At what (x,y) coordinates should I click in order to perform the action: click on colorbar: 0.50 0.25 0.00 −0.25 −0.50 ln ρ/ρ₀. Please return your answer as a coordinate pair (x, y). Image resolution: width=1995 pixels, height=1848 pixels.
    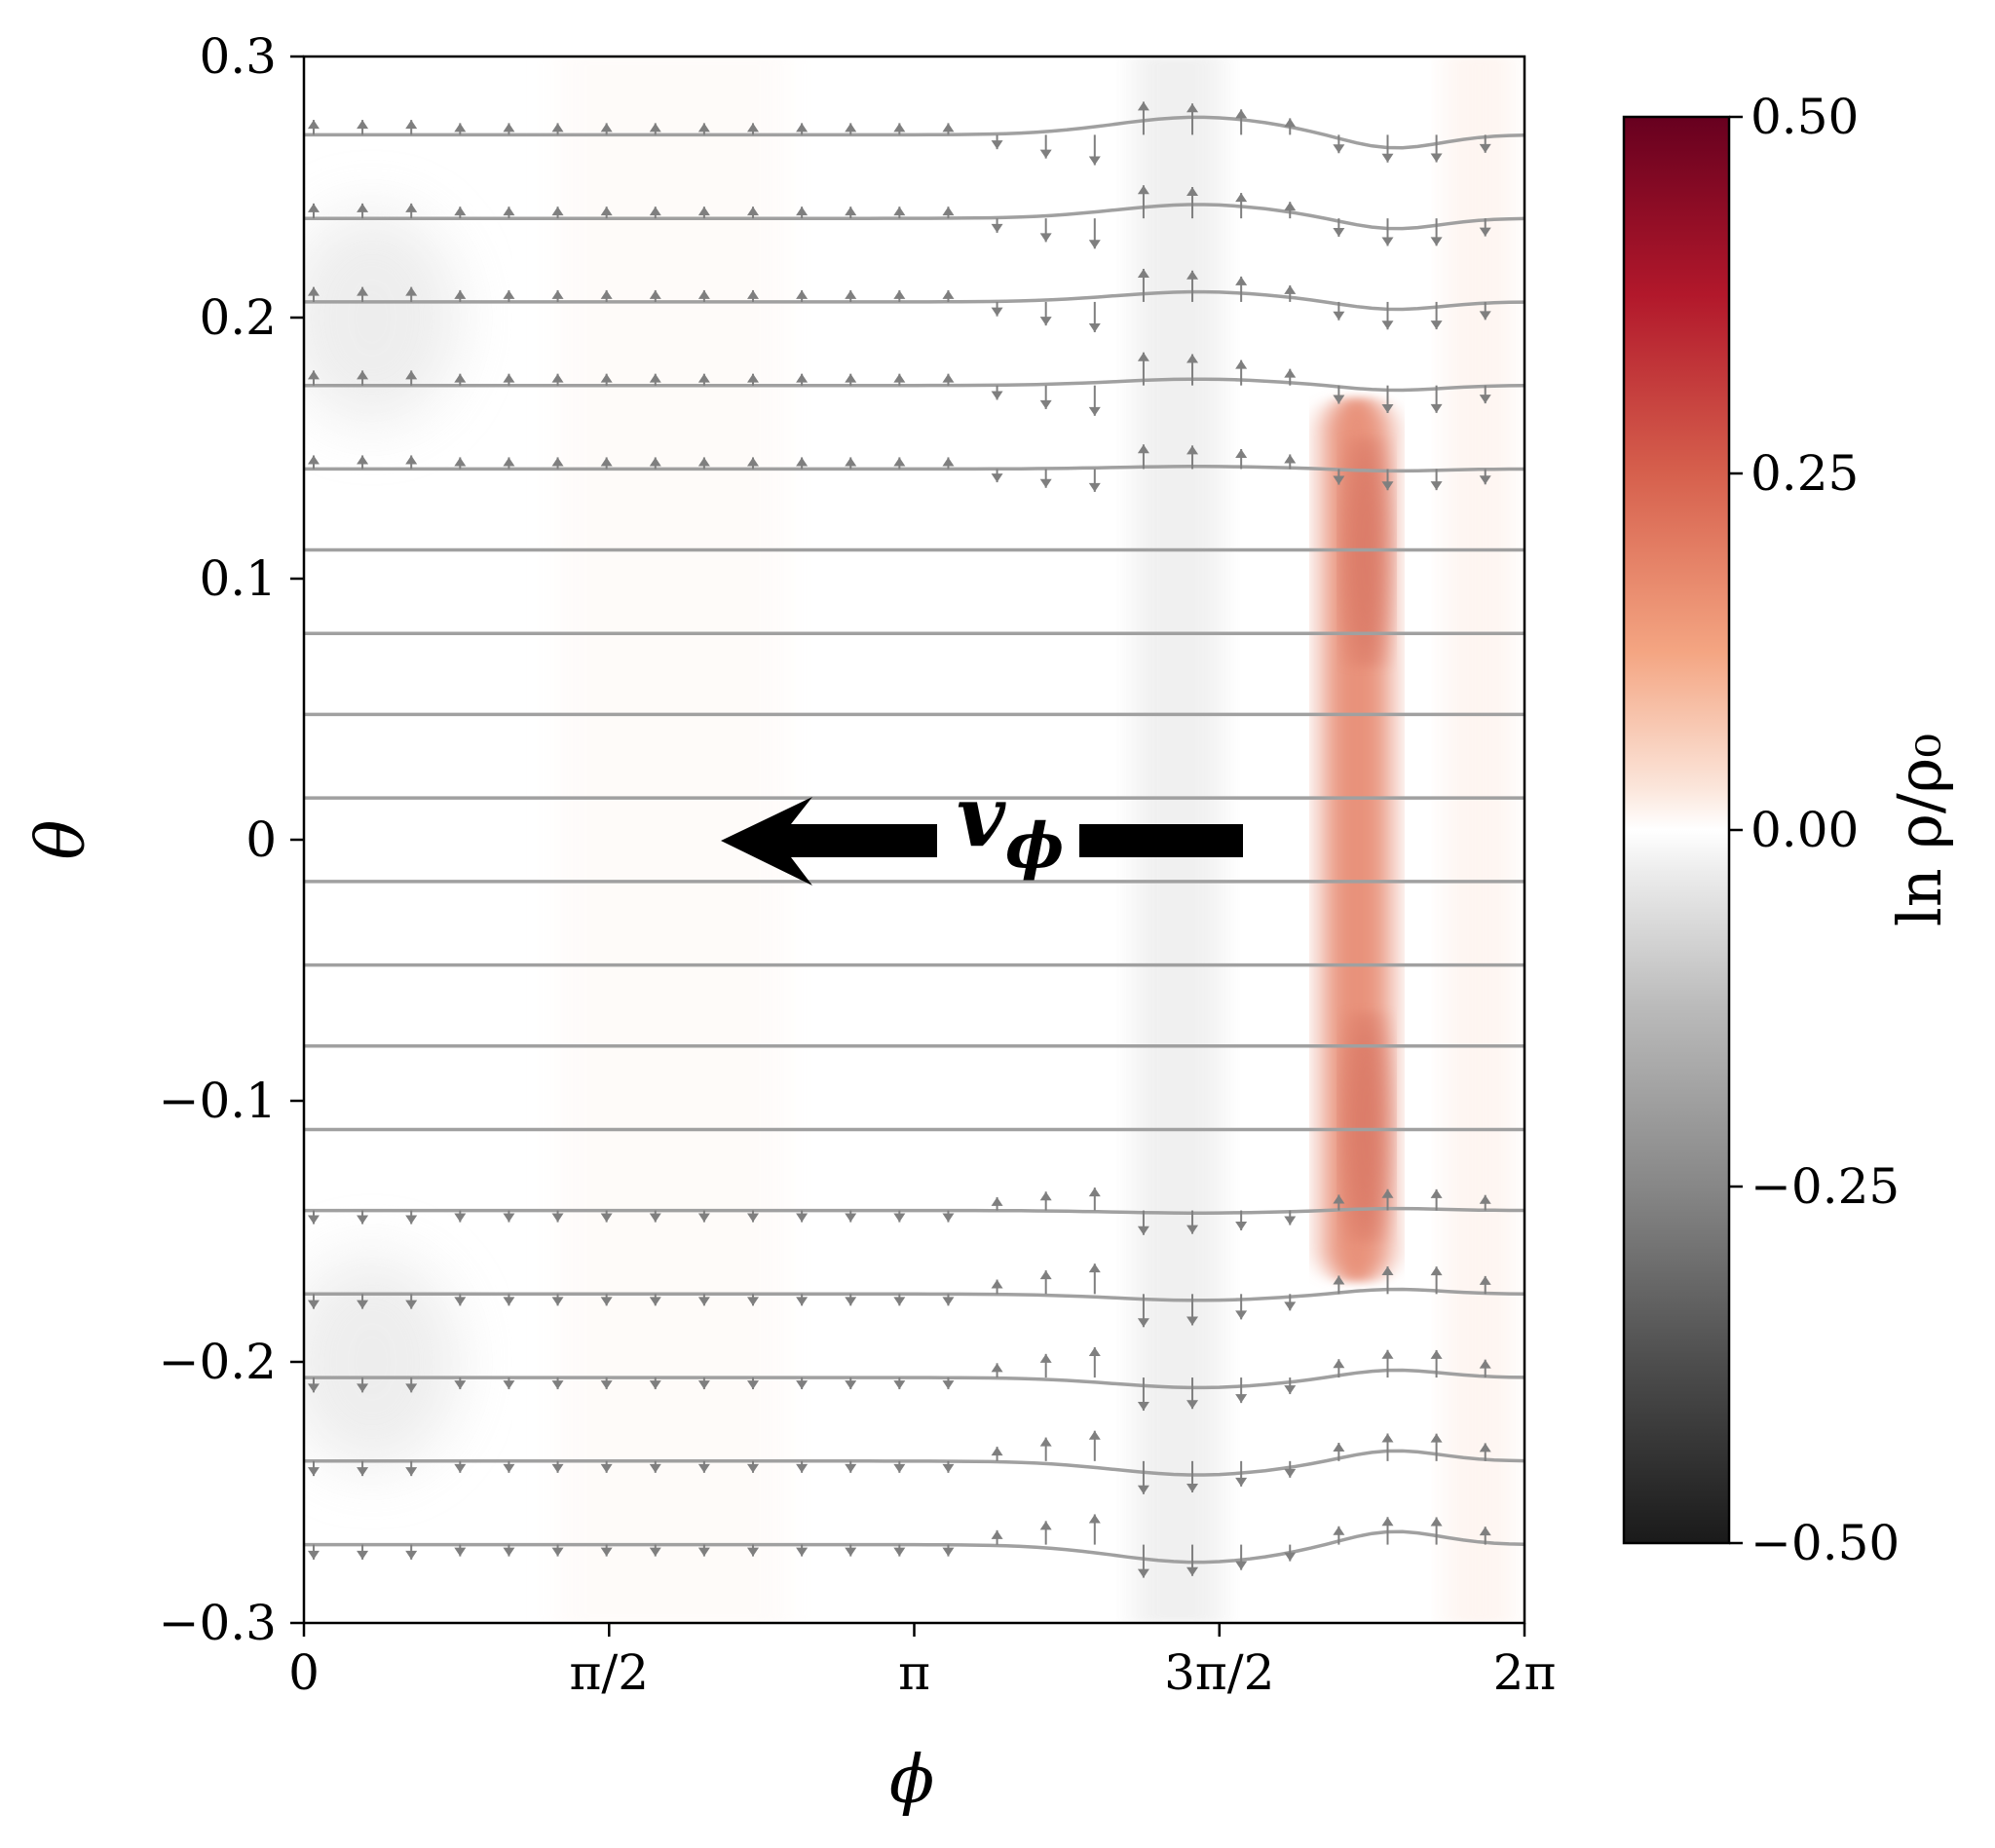
    Looking at the image, I should click on (1788, 830).